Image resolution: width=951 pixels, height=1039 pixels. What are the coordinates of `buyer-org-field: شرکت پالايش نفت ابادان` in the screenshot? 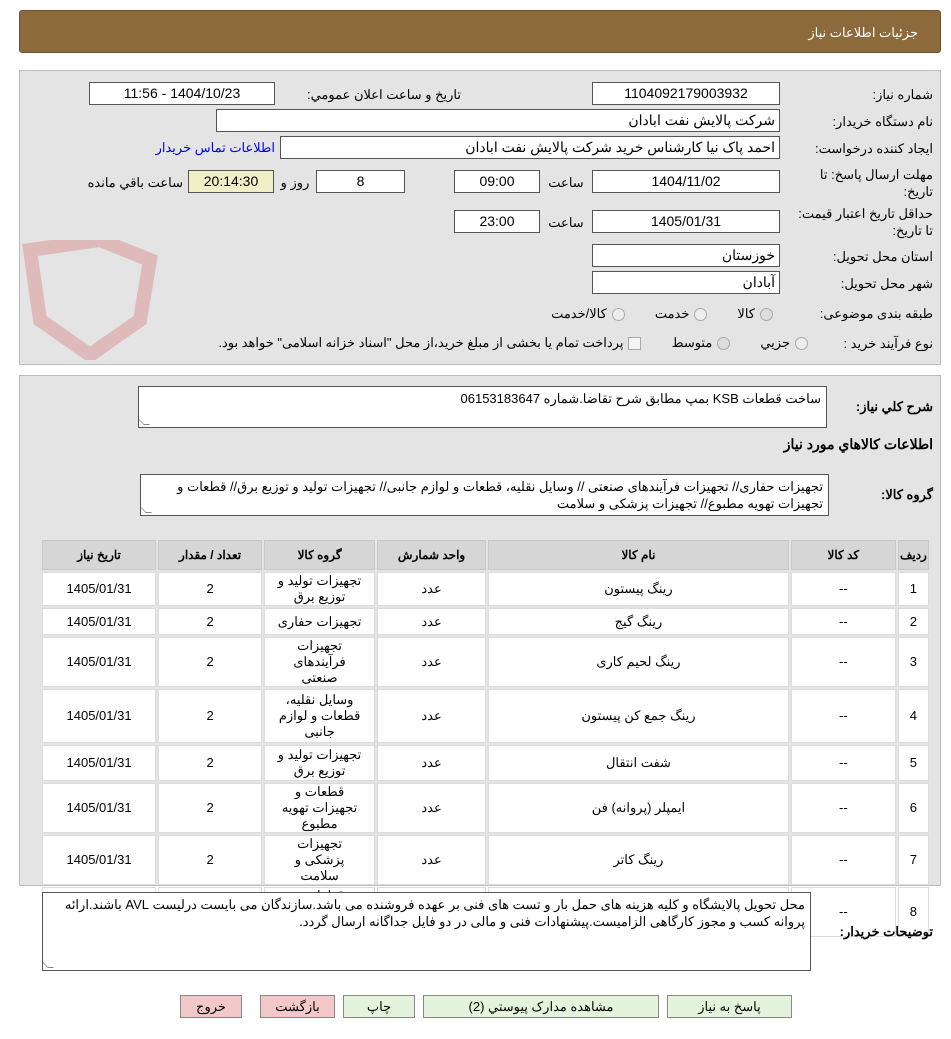 It's located at (498, 120).